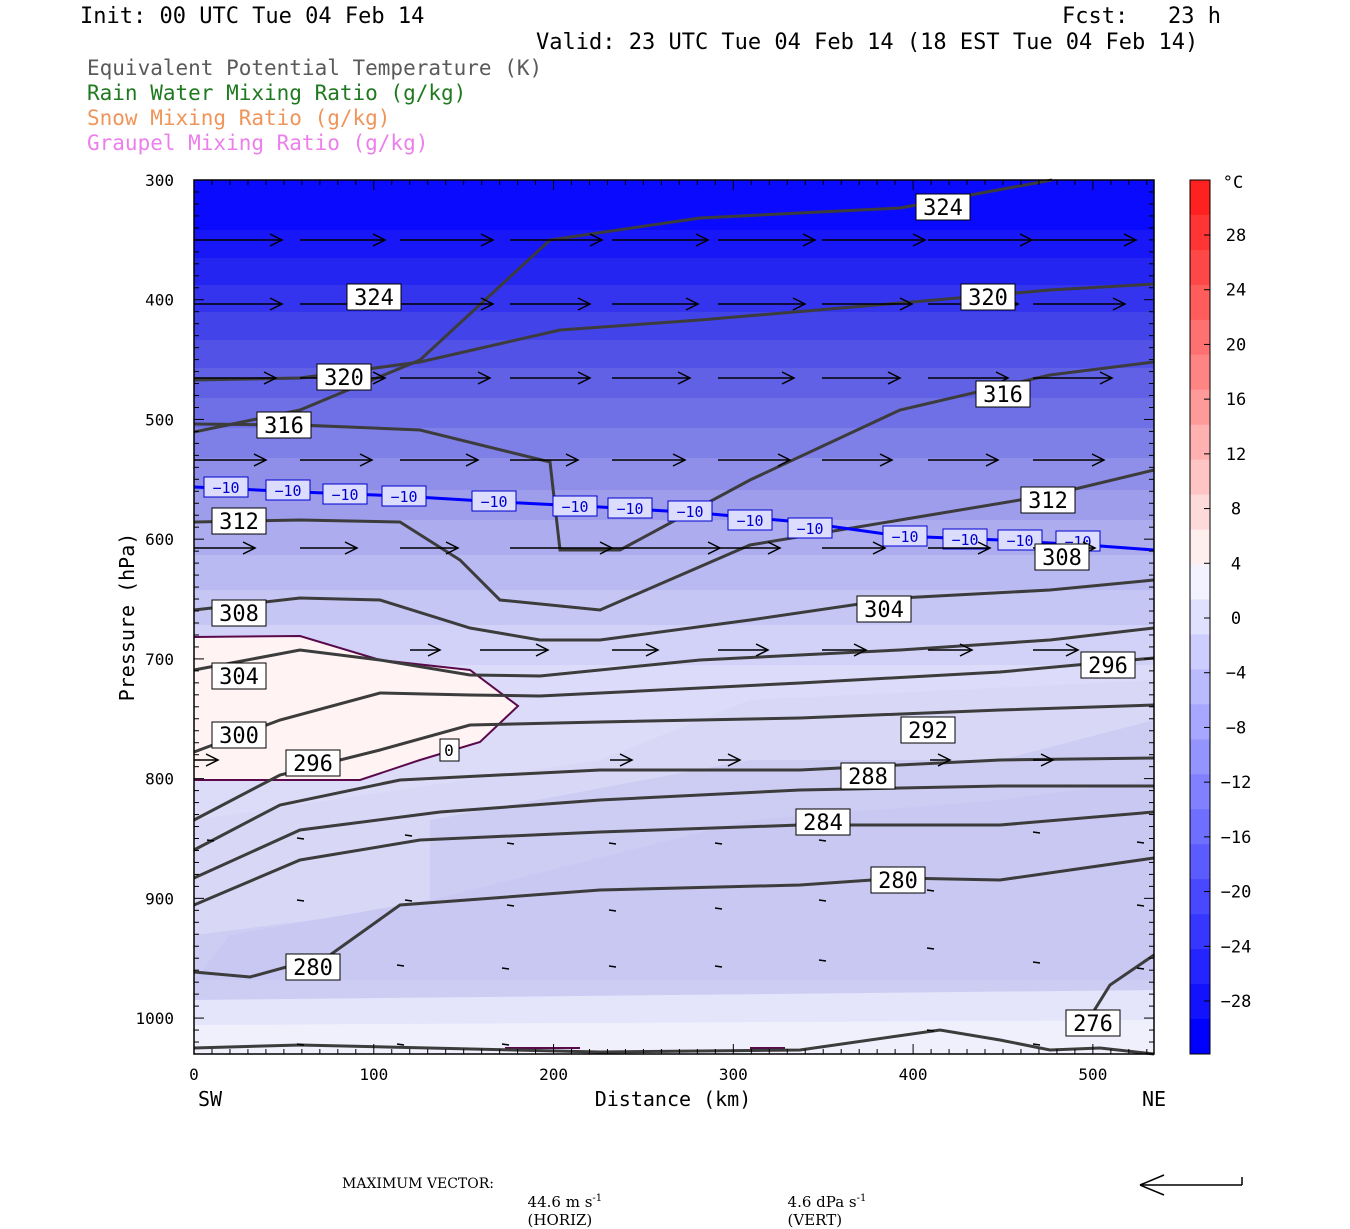 The height and width of the screenshot is (1229, 1350). I want to click on x-start-label: SW, so click(210, 1099).